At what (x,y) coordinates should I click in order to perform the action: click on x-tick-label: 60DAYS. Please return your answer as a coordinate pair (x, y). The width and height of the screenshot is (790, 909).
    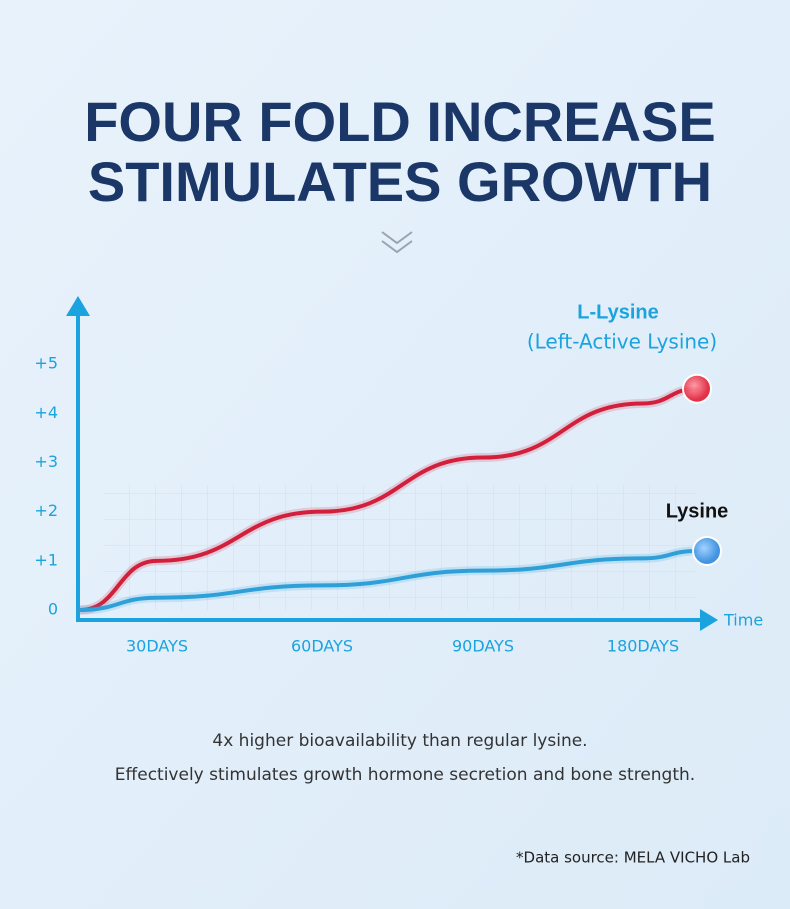
    Looking at the image, I should click on (322, 646).